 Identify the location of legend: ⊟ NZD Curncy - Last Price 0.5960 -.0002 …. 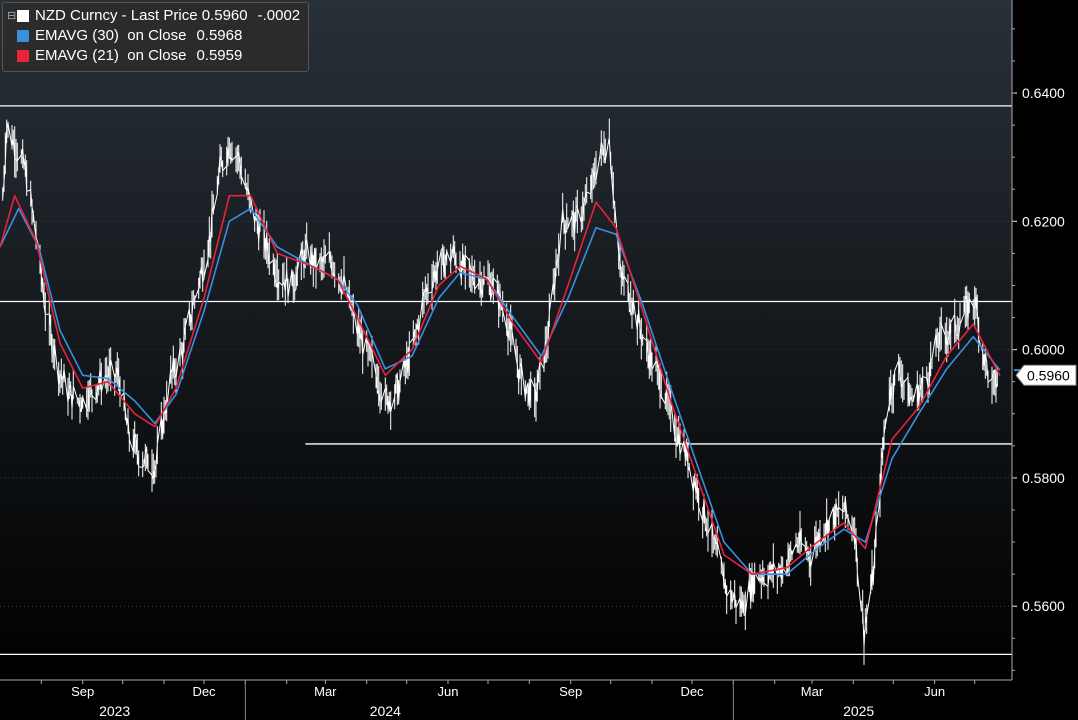
(156, 37).